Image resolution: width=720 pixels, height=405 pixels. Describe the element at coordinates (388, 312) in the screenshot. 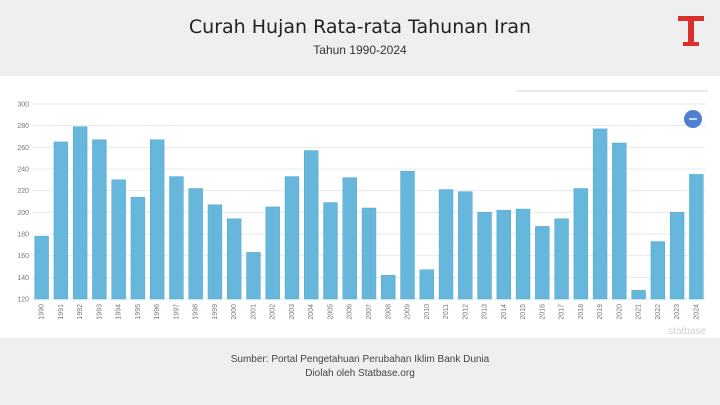

I see `x-tick-label: 2008` at that location.